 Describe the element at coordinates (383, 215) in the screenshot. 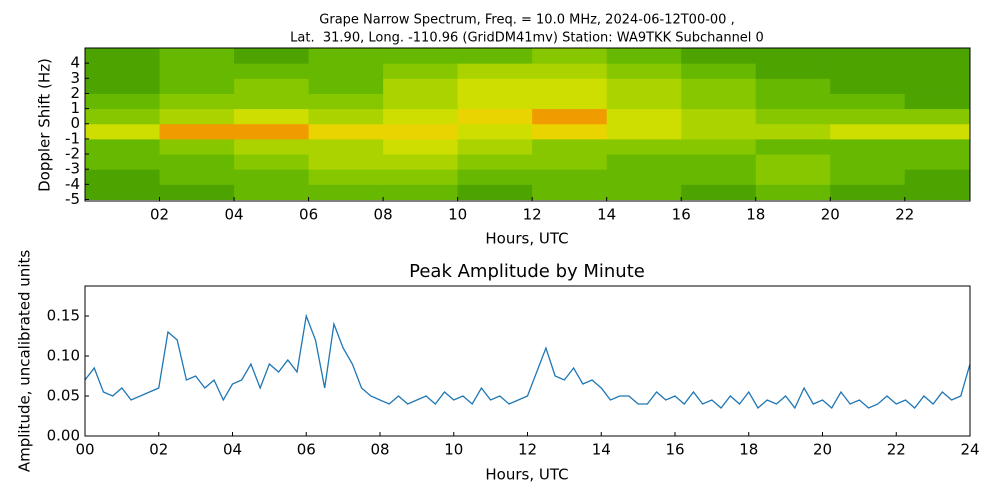

I see `x-tick-label: 08` at that location.